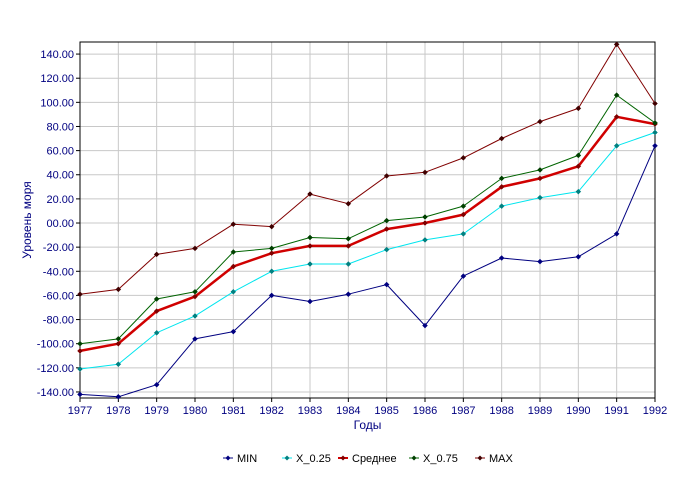 Image resolution: width=675 pixels, height=484 pixels. What do you see at coordinates (195, 411) in the screenshot?
I see `x-tick-label: 1980` at bounding box center [195, 411].